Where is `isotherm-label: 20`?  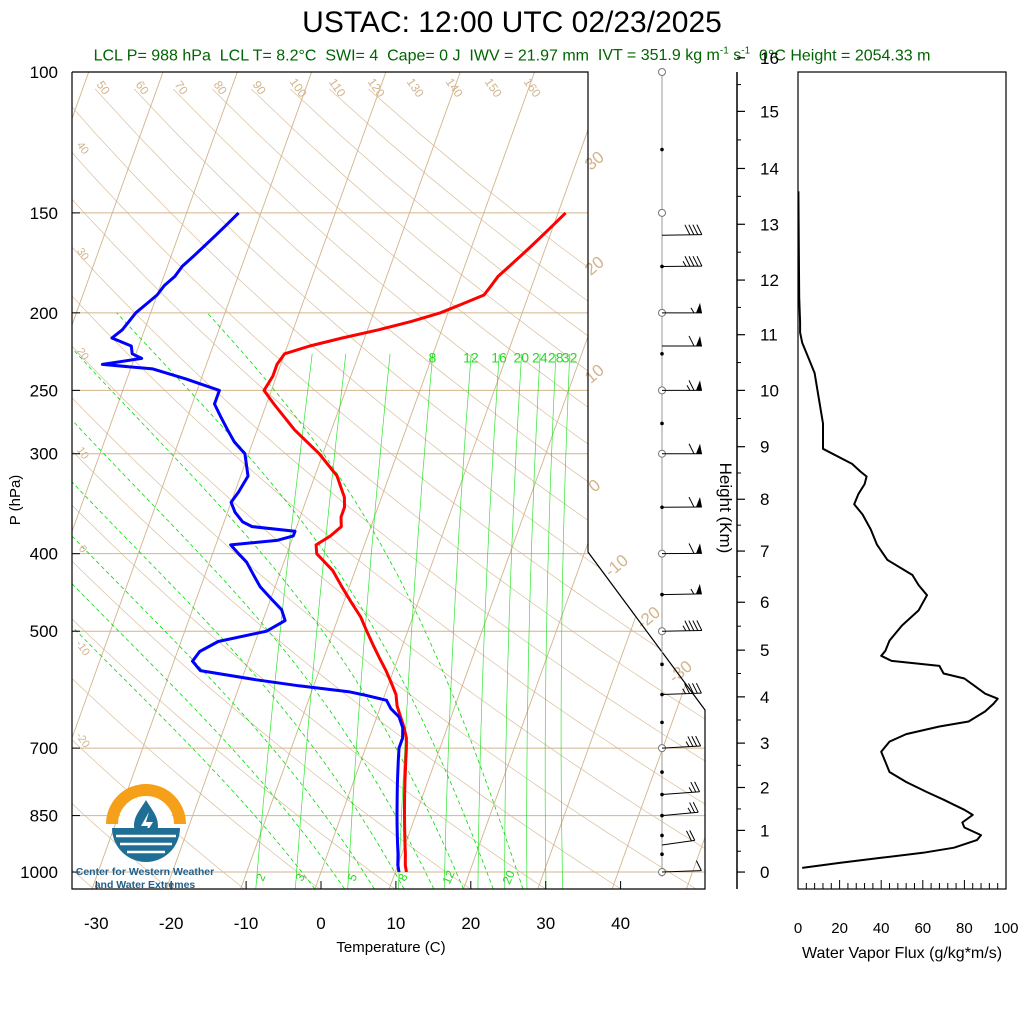
isotherm-label: 20 is located at coordinates (594, 265).